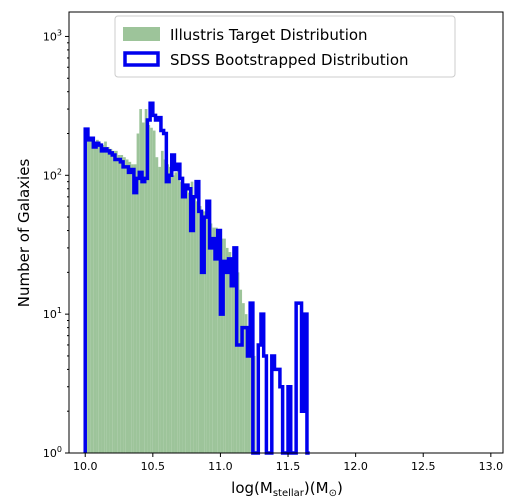  I want to click on x-axis-ticks: 10.0 10.5 11.0 11.5 12.0 12.5 13.0, so click(288, 463).